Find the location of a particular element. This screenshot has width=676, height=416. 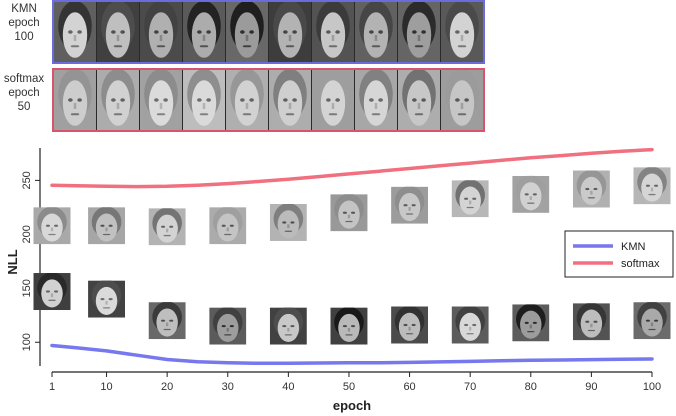

kmn-strip-label-line2: epoch 100 is located at coordinates (24, 30).